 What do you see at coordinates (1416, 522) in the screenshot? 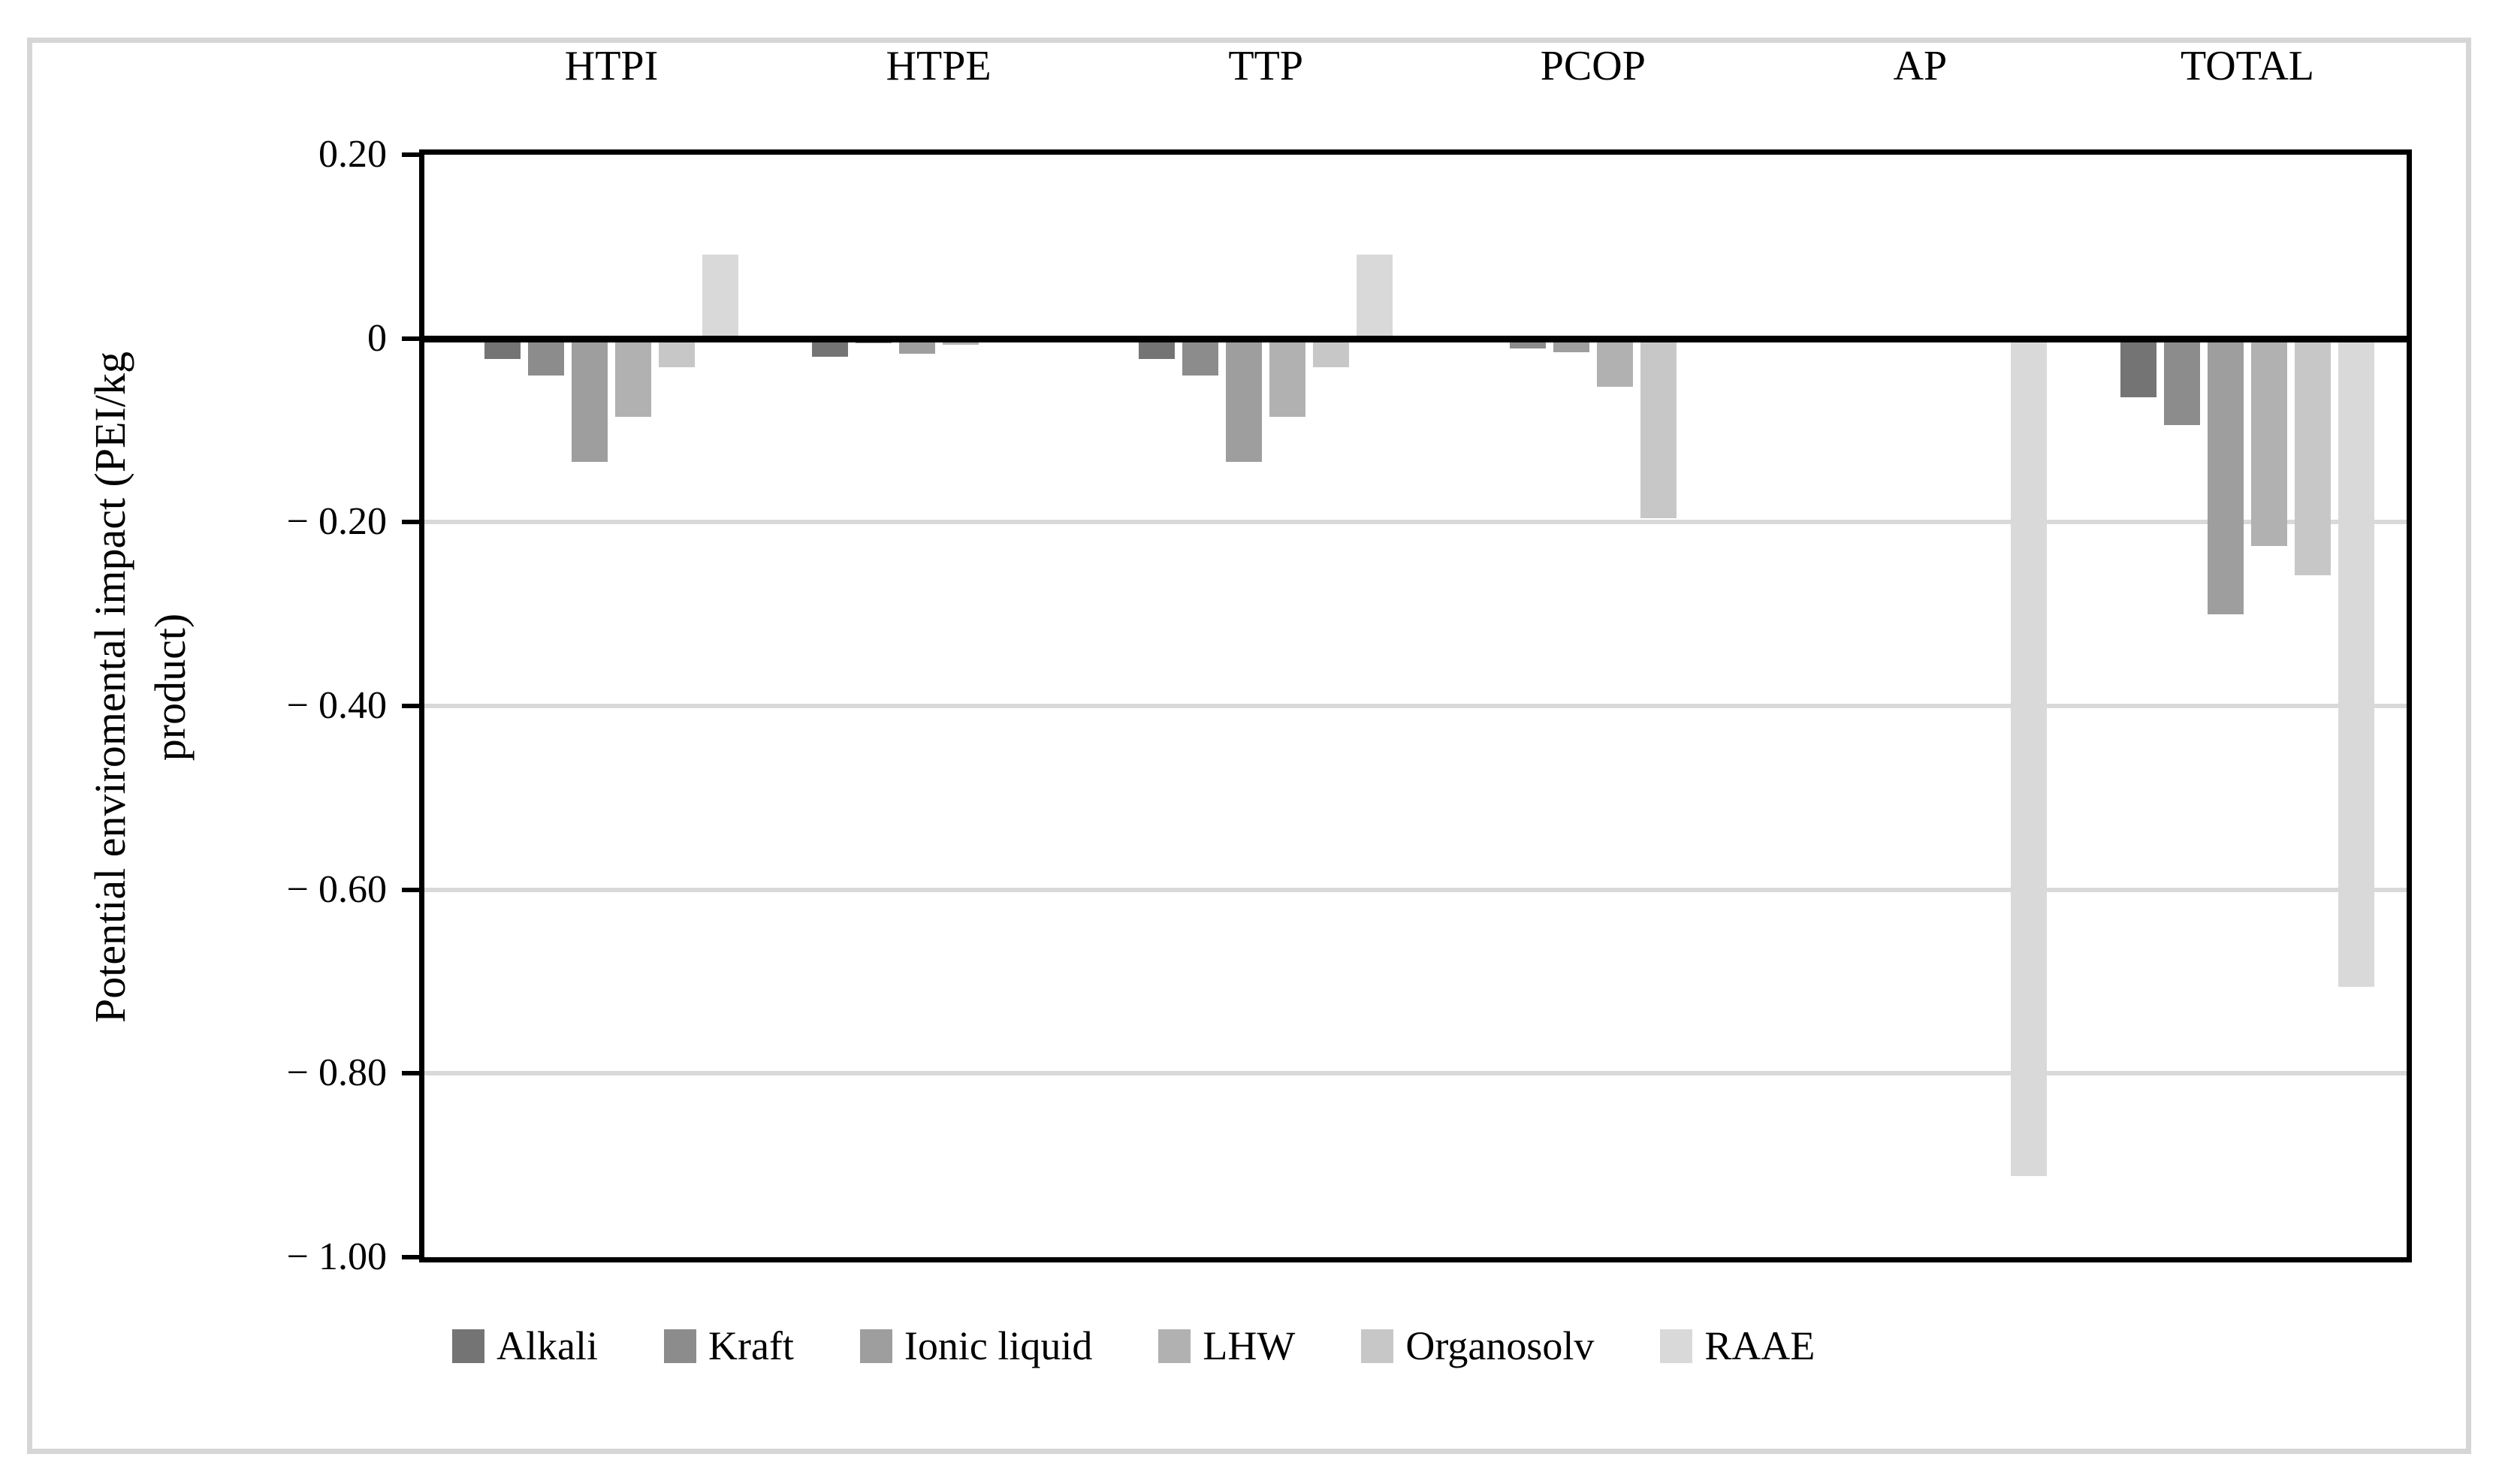
I see `gridline-−0.20` at bounding box center [1416, 522].